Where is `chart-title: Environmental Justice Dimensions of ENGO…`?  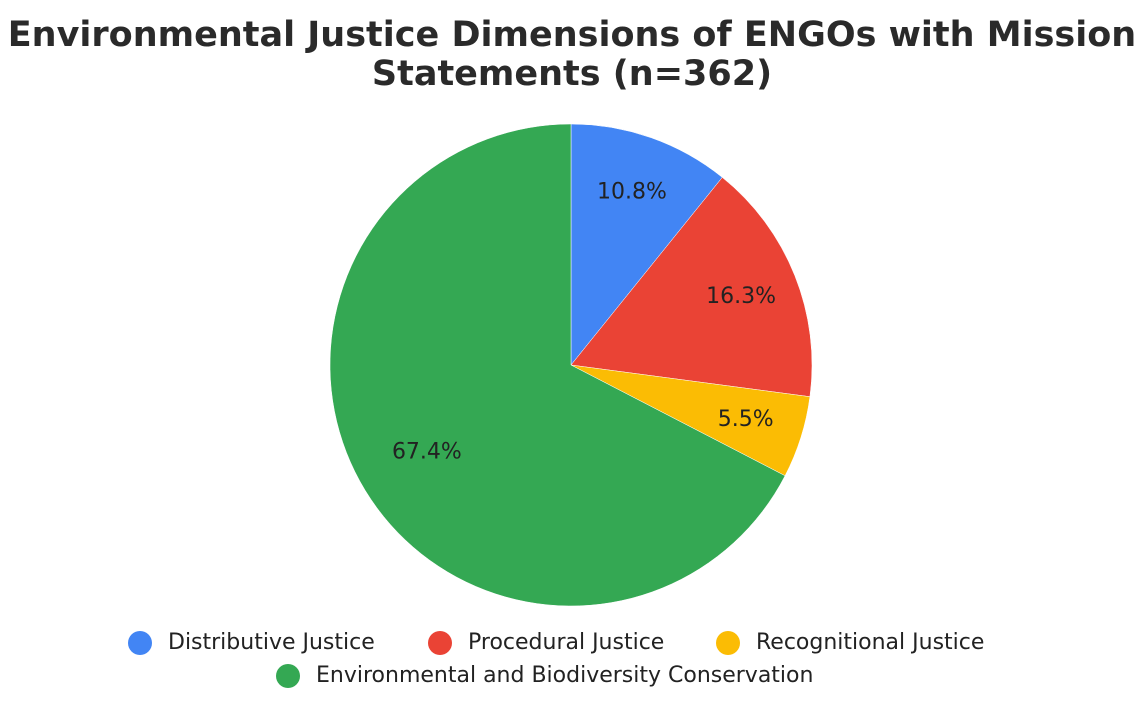
chart-title: Environmental Justice Dimensions of ENGO… is located at coordinates (572, 54).